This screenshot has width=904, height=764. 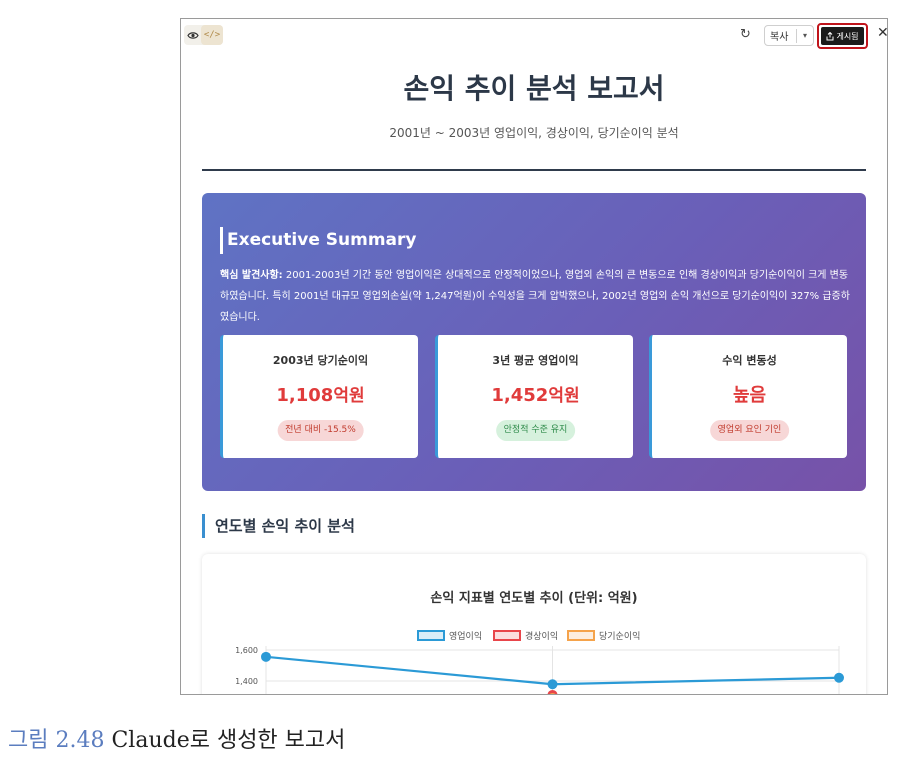 What do you see at coordinates (847, 36) in the screenshot?
I see `publish-label: 게시됨` at bounding box center [847, 36].